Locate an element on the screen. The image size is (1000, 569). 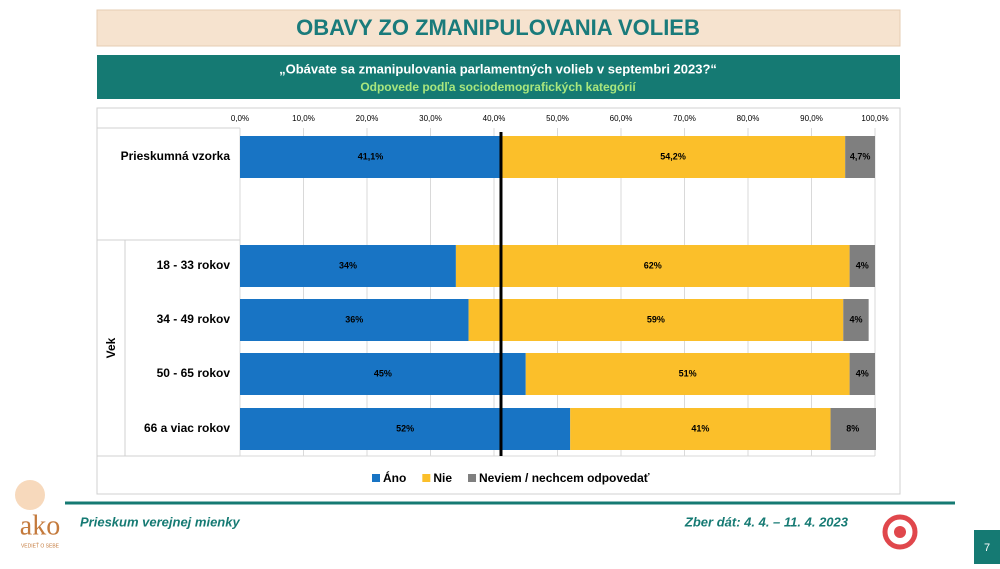
value-label: 41% is located at coordinates (700, 428).